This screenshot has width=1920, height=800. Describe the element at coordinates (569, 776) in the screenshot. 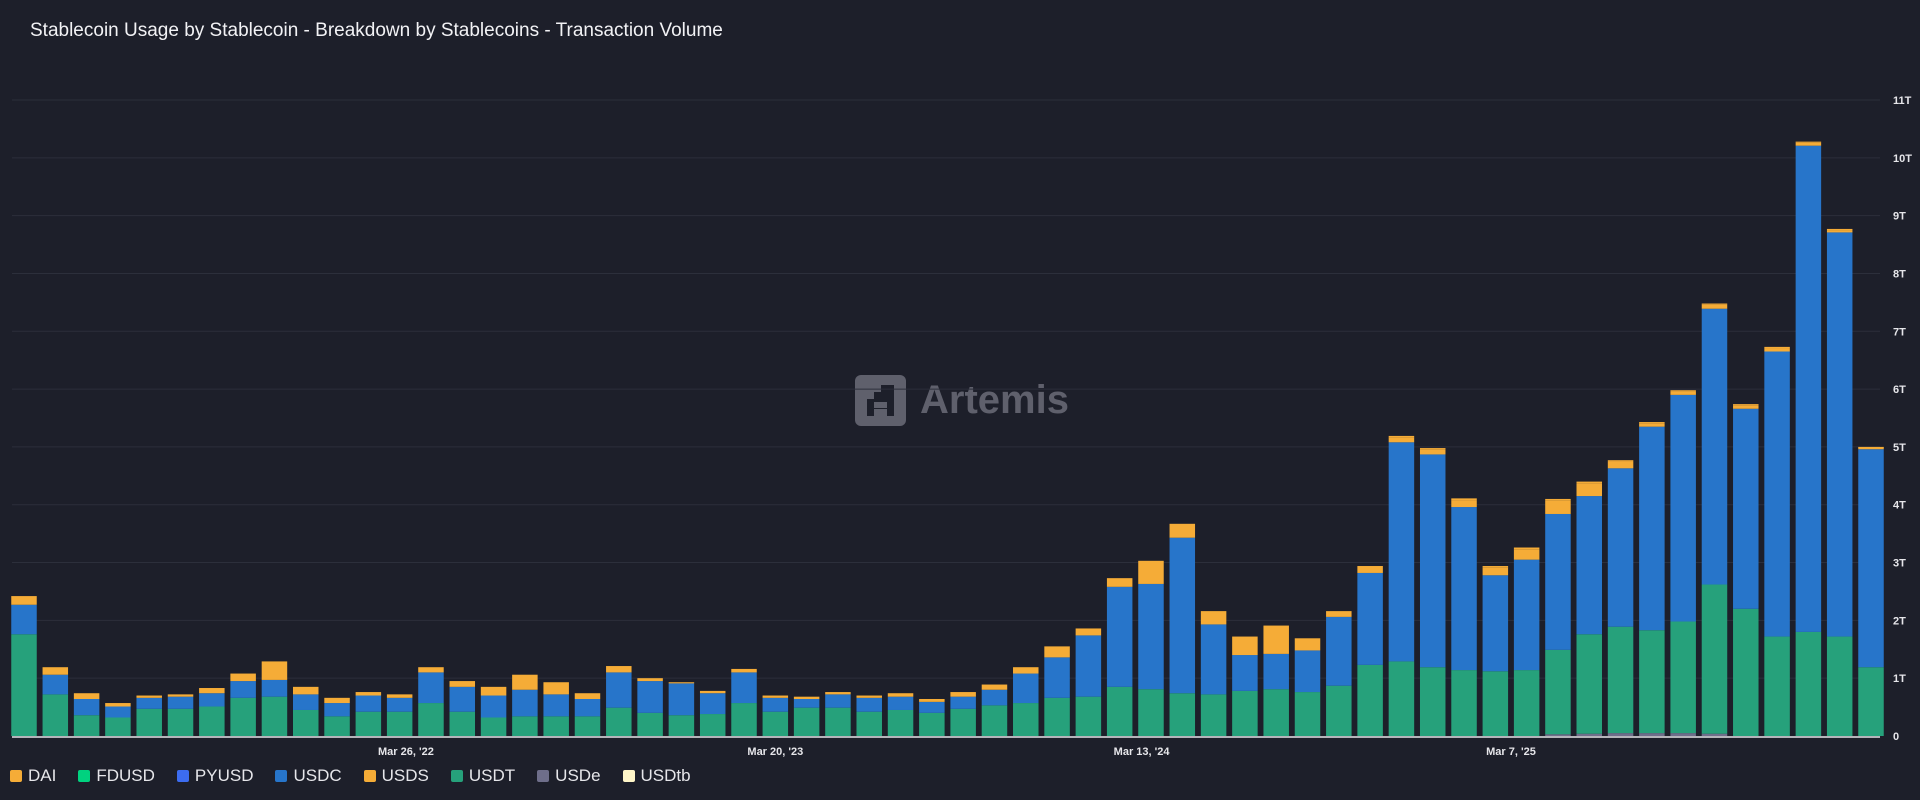

I see `legend-item-usde: USDe` at that location.